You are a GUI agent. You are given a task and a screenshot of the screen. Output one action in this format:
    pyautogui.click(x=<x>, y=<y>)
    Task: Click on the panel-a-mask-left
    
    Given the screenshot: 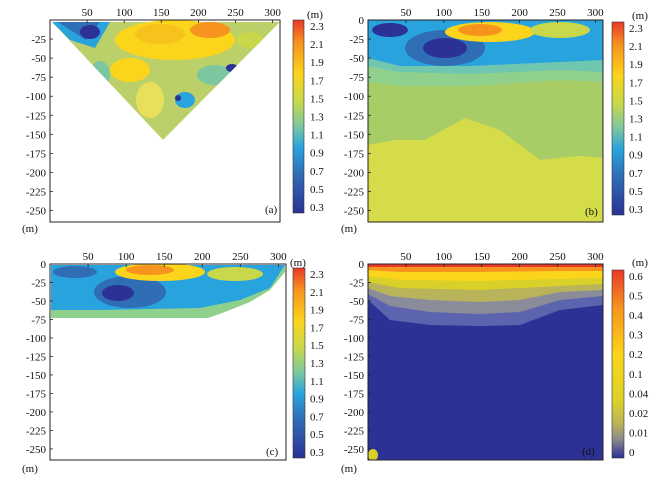 What is the action you would take?
    pyautogui.click(x=107, y=121)
    